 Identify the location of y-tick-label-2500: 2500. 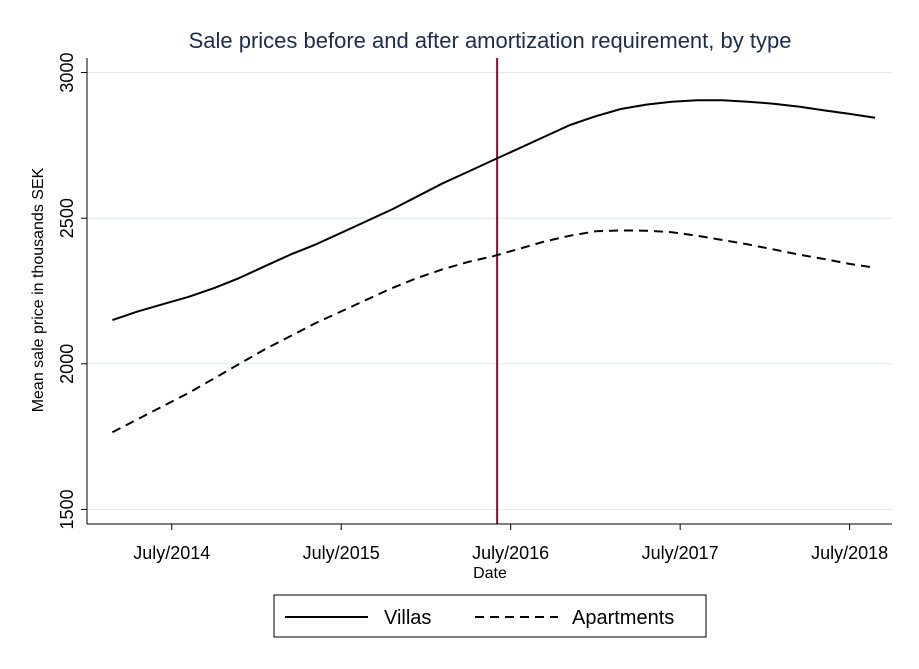
(67, 218).